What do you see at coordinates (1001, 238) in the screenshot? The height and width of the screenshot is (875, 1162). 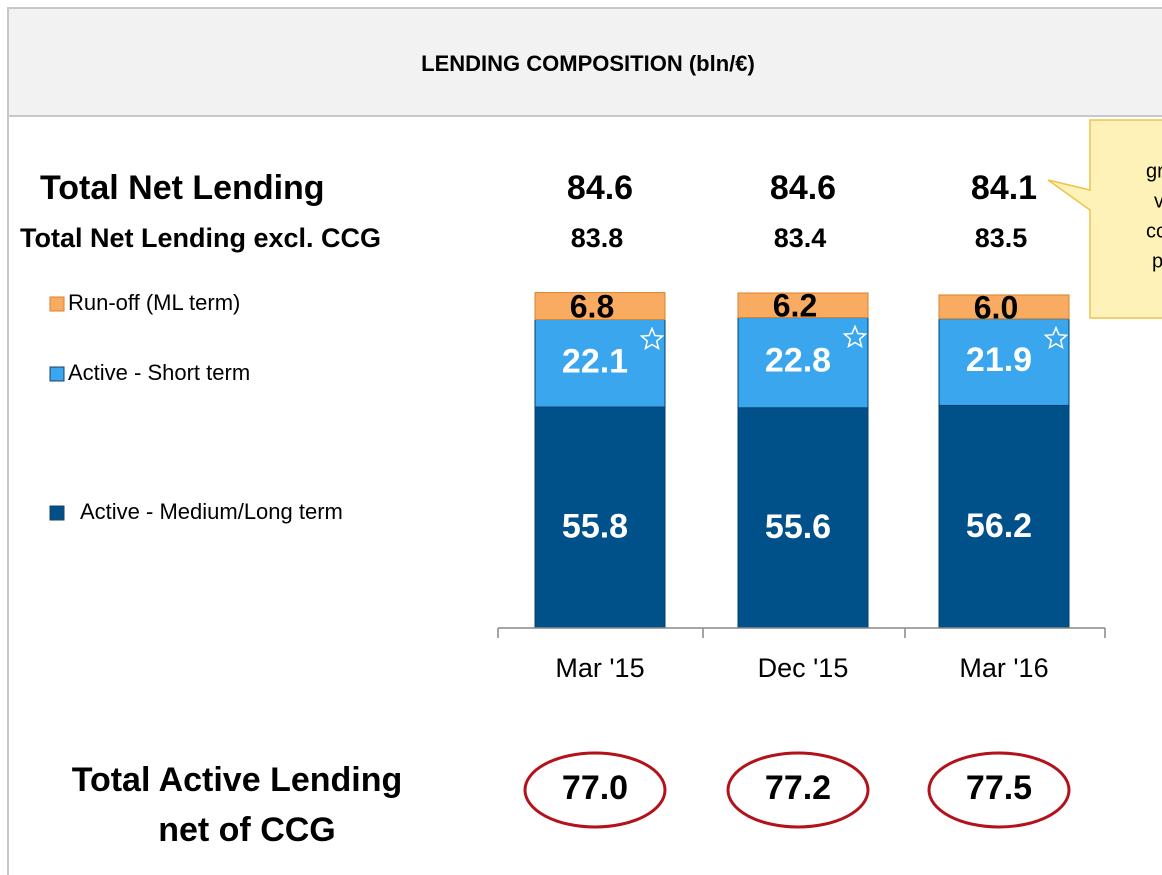 I see `total-value: 83.5` at bounding box center [1001, 238].